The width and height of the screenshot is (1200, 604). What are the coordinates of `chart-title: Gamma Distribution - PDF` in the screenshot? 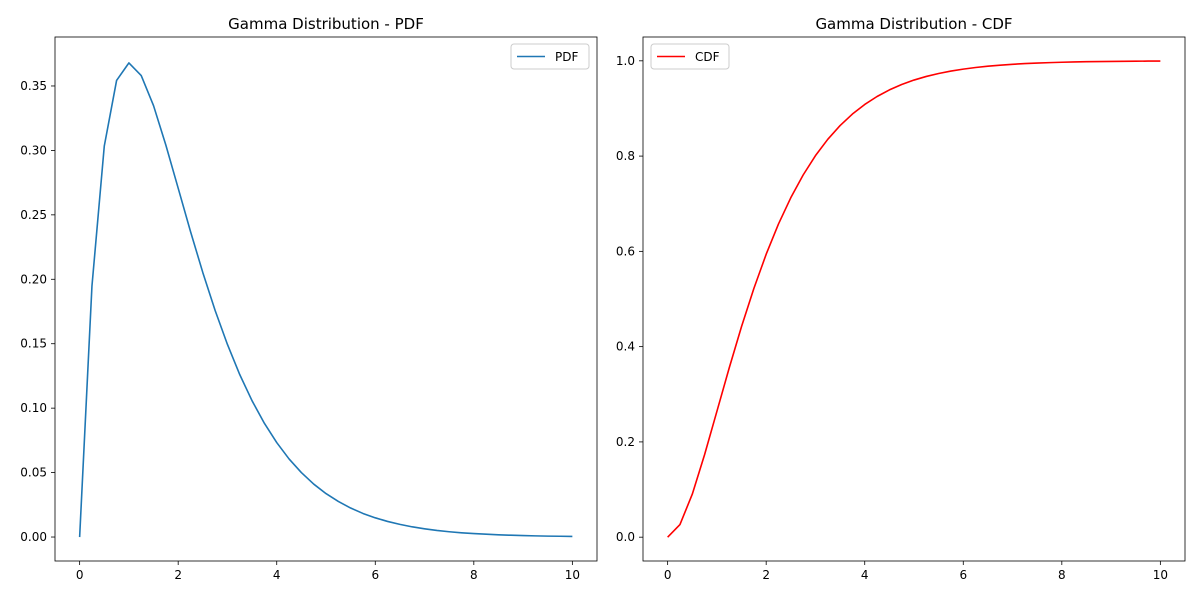 It's located at (326, 24).